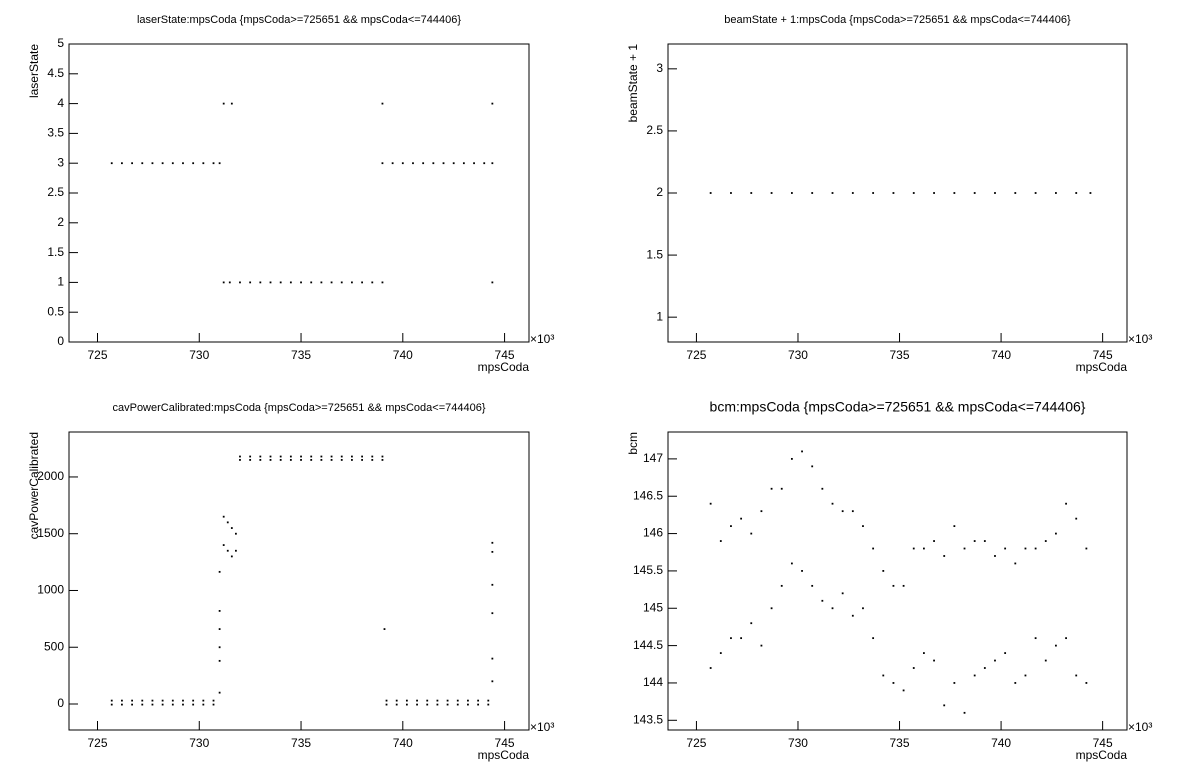  I want to click on x-tick-label: 735, so click(301, 743).